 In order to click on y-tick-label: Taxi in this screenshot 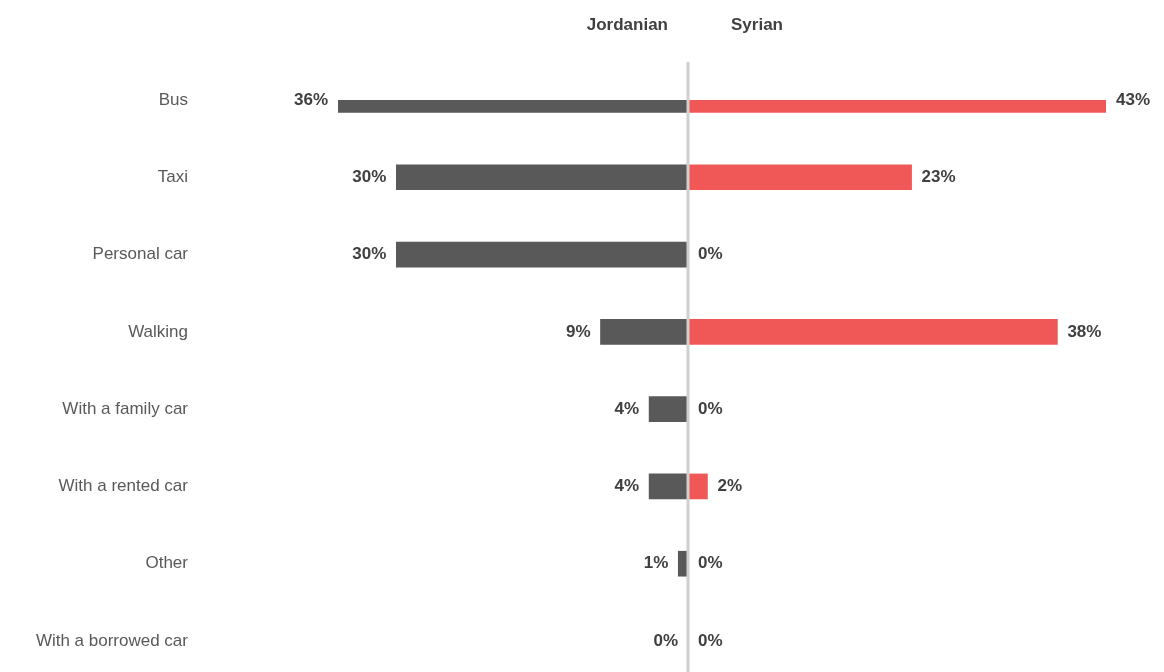, I will do `click(172, 176)`.